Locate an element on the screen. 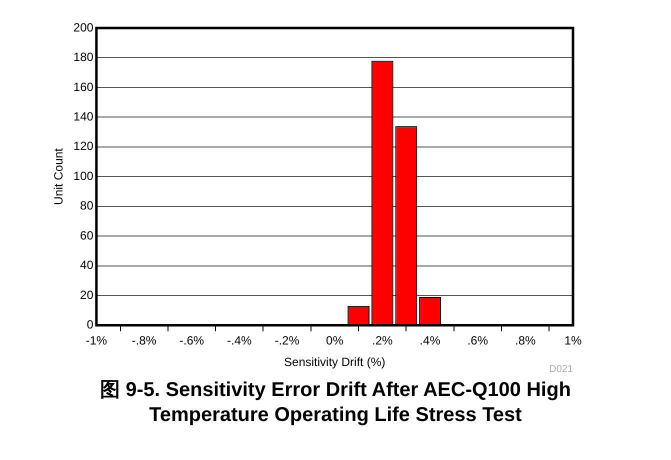 The width and height of the screenshot is (671, 460). text: D021 is located at coordinates (561, 369).